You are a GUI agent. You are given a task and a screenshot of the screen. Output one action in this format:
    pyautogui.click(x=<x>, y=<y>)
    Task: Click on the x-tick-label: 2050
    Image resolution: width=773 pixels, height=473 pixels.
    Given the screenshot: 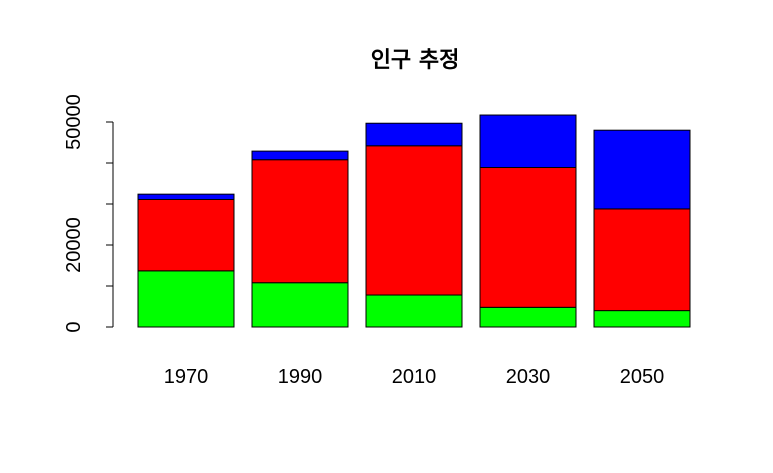 What is the action you would take?
    pyautogui.click(x=642, y=377)
    